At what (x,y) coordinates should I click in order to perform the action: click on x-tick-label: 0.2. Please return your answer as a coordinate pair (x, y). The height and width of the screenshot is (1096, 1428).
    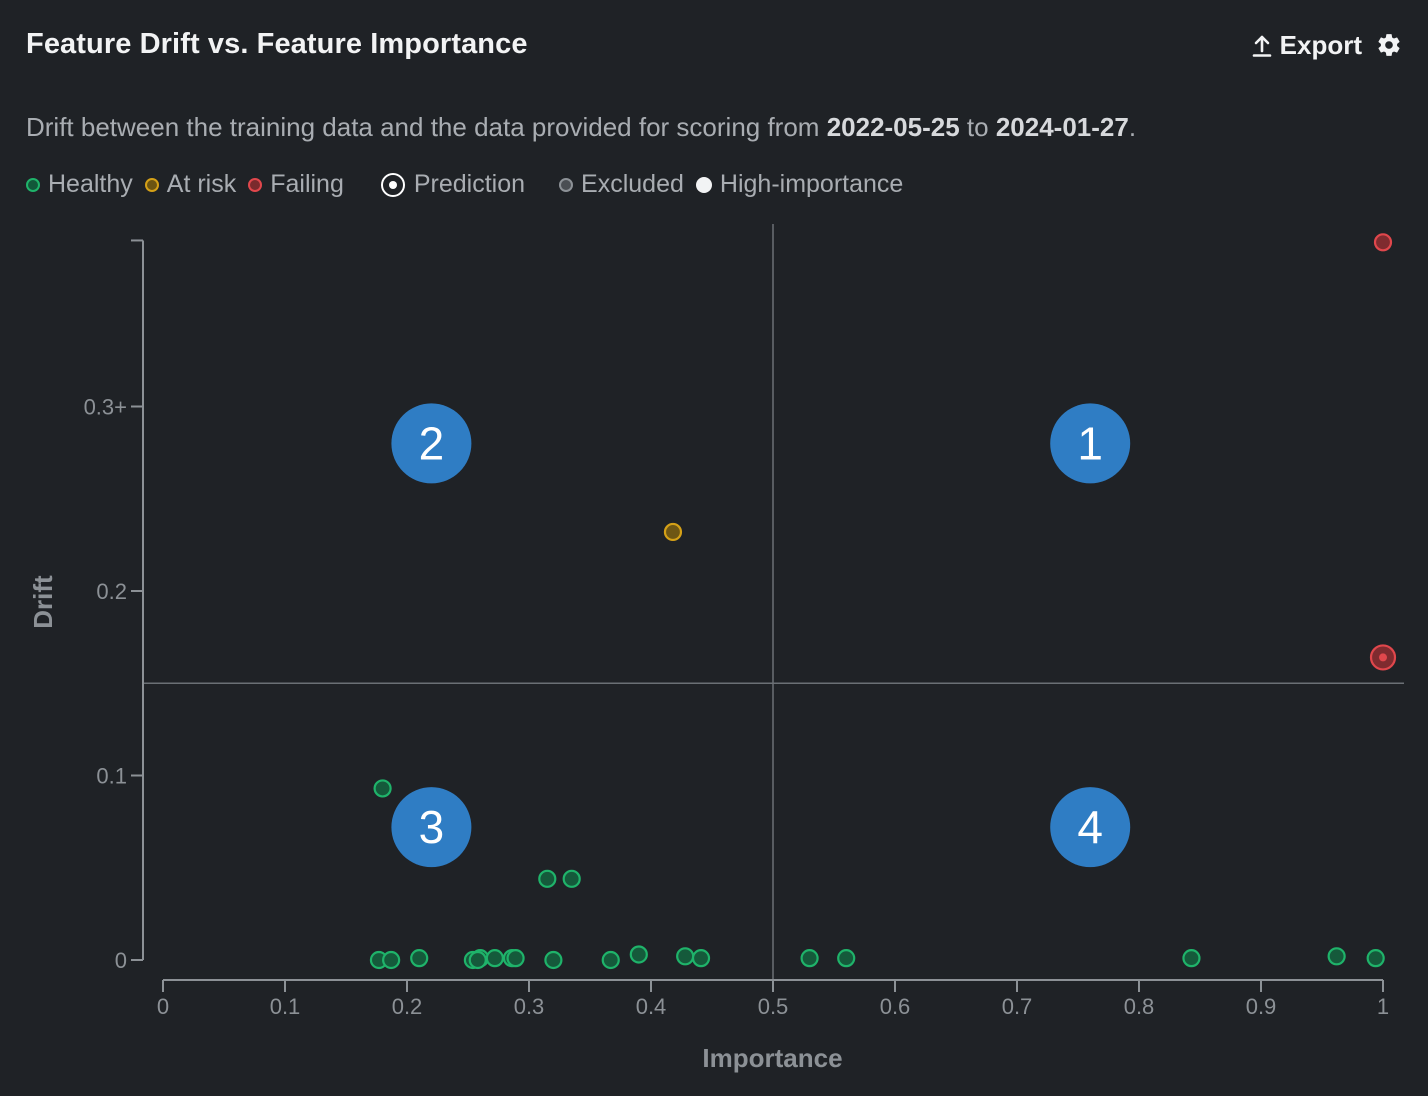
    Looking at the image, I should click on (407, 1006).